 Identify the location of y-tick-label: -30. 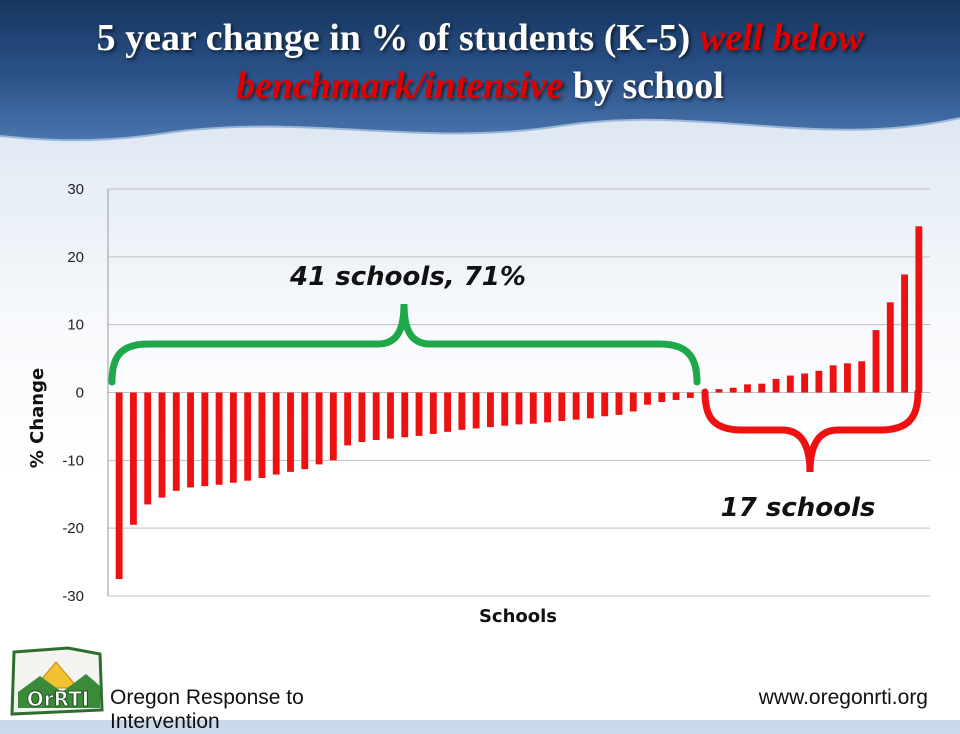
(73, 596).